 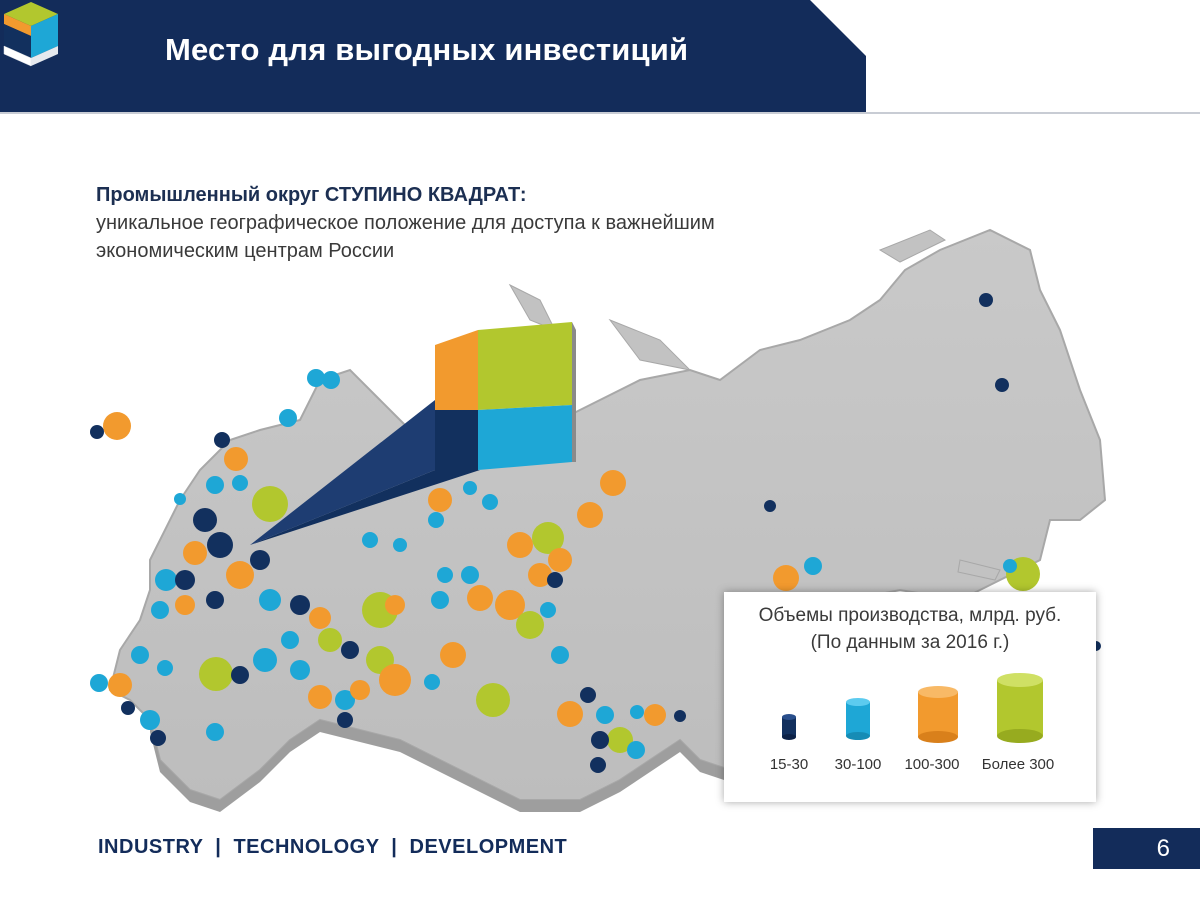 I want to click on page-number: 6, so click(x=1163, y=848).